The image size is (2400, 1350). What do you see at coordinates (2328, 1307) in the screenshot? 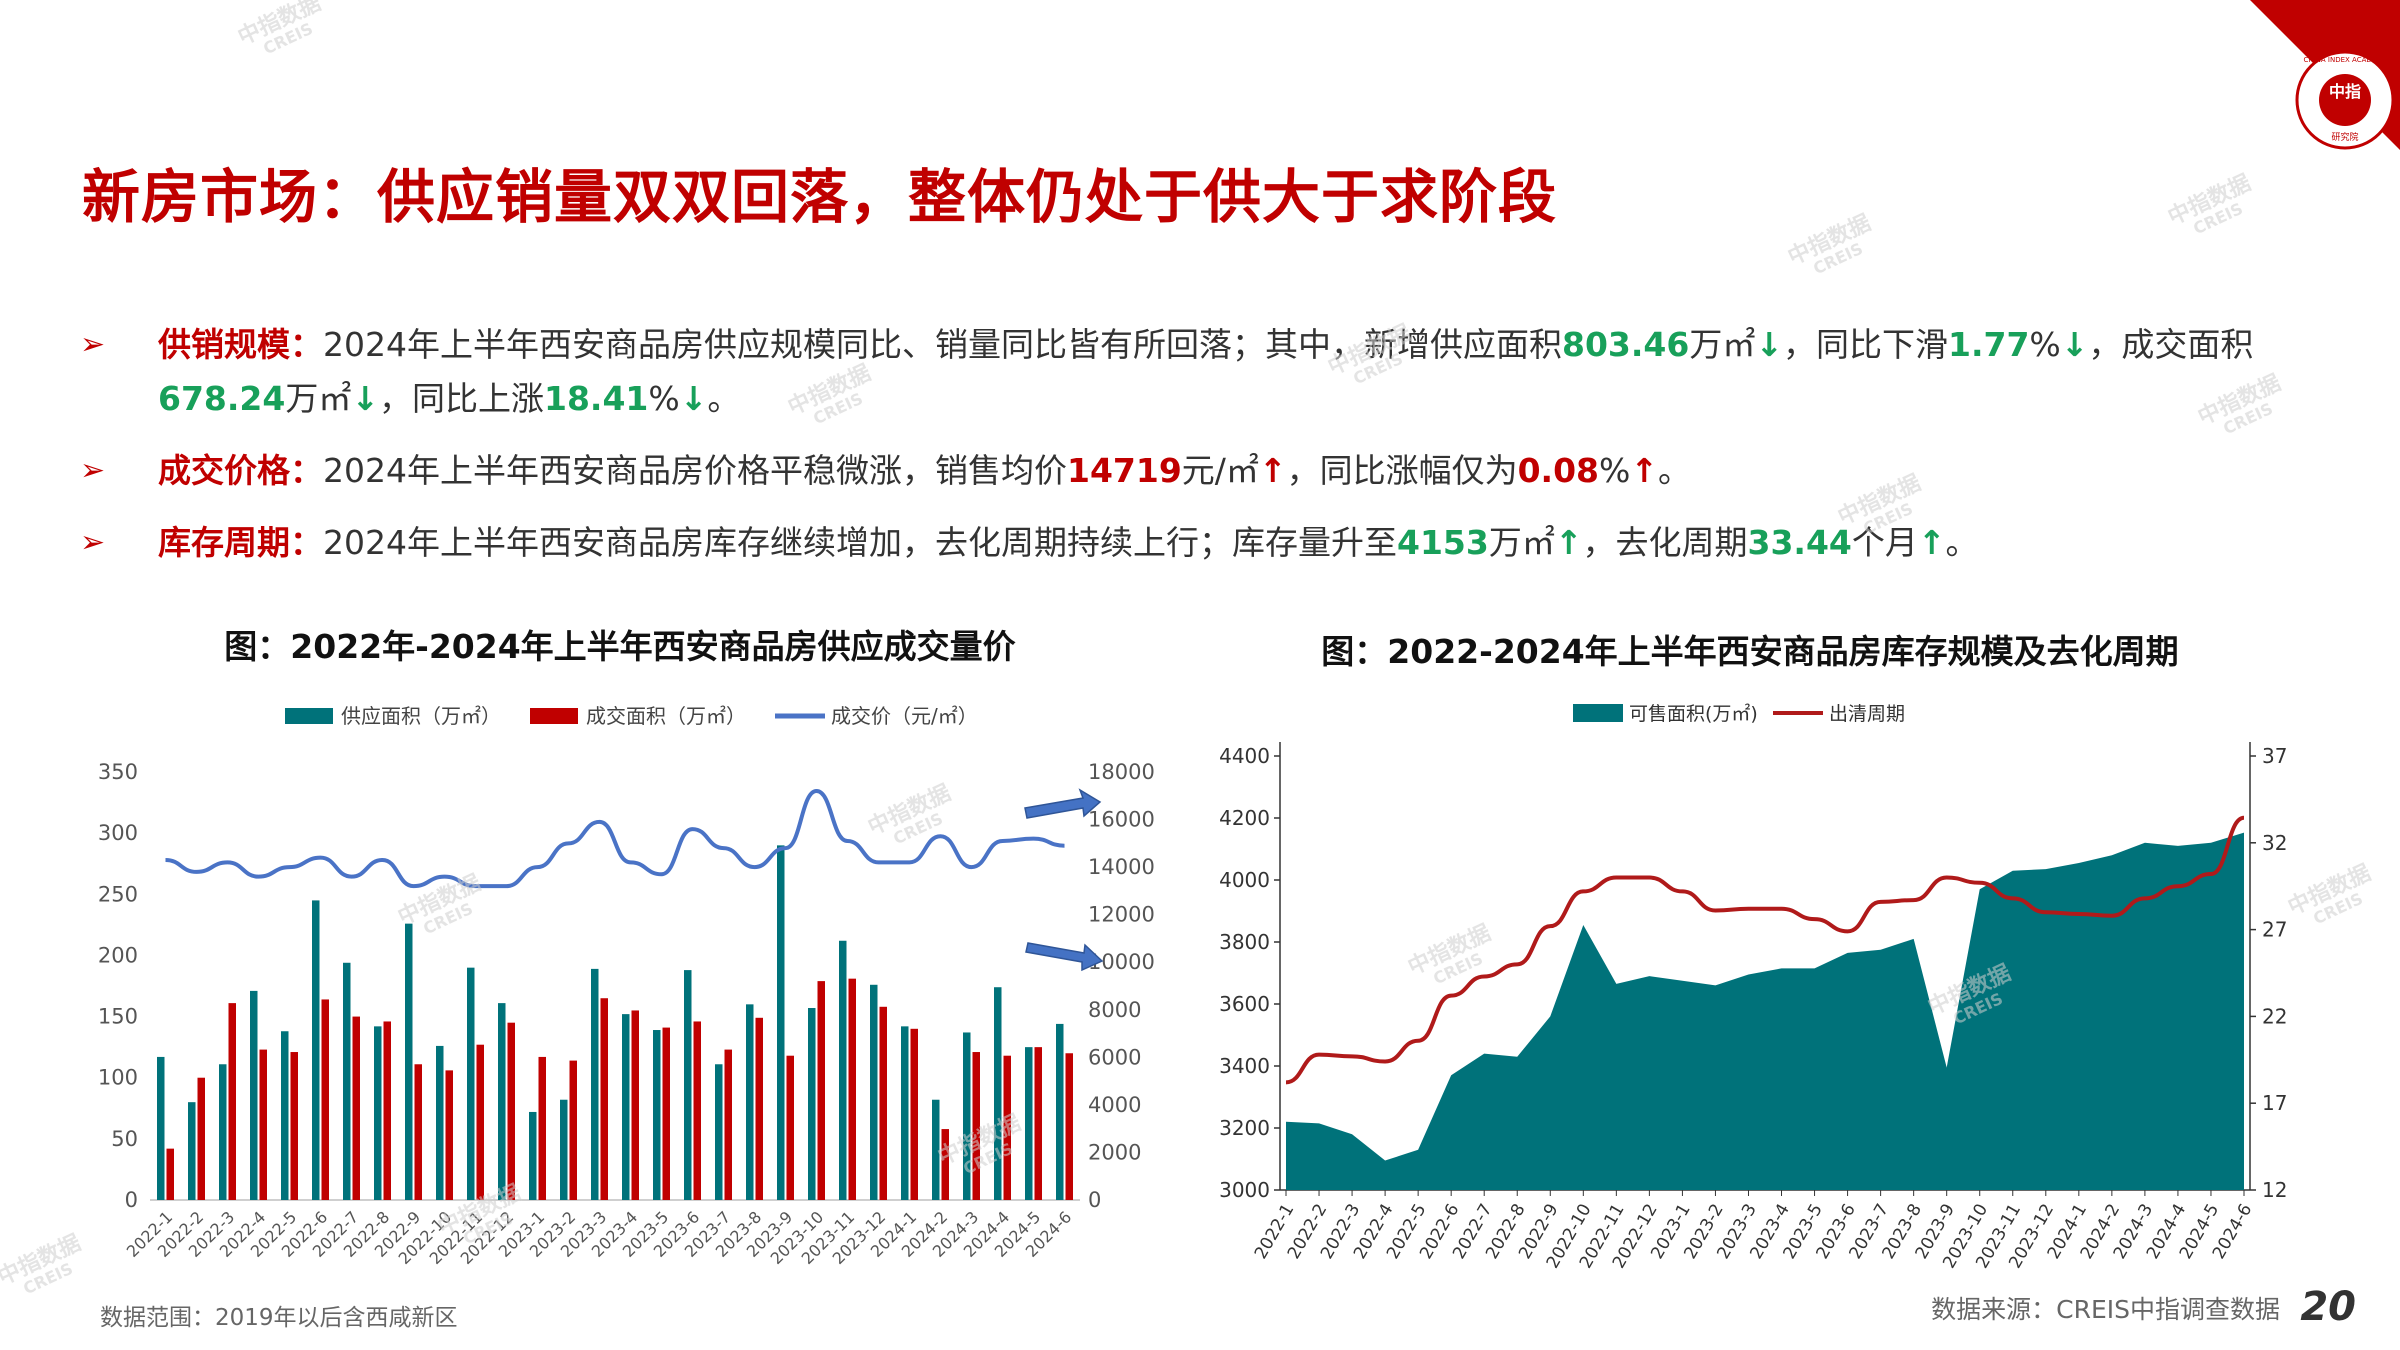
I see `page-number: 20` at bounding box center [2328, 1307].